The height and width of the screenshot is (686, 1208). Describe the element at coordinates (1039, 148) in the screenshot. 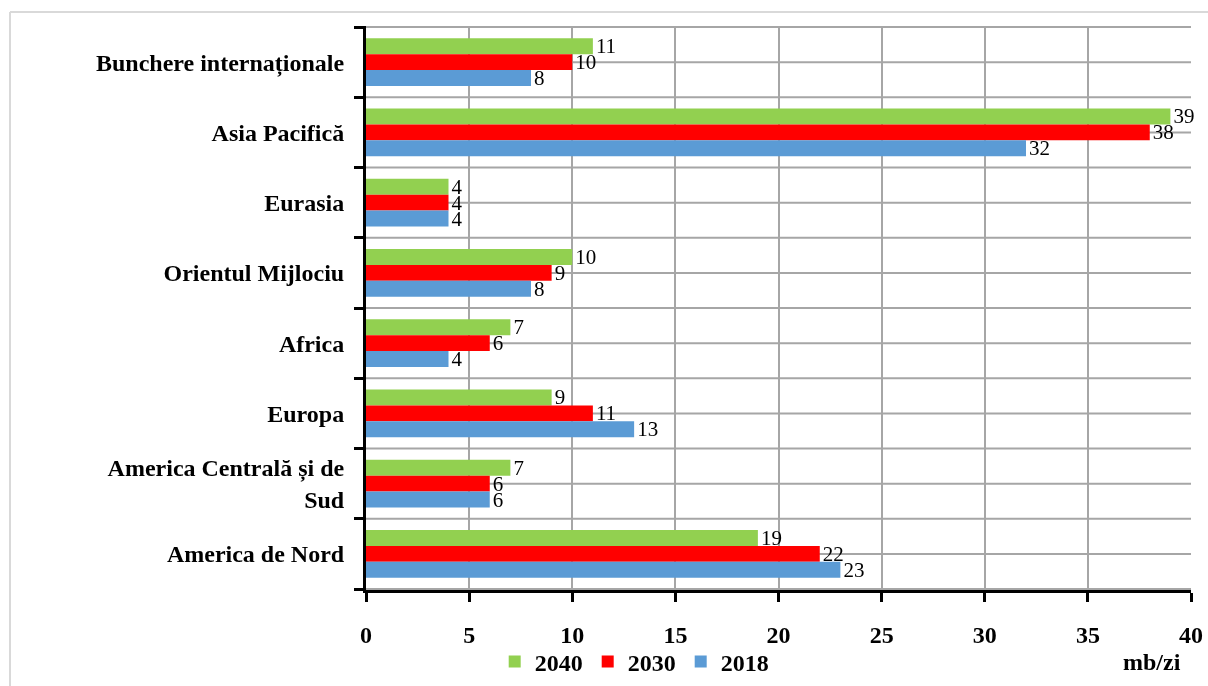

I see `data-label: 32` at that location.